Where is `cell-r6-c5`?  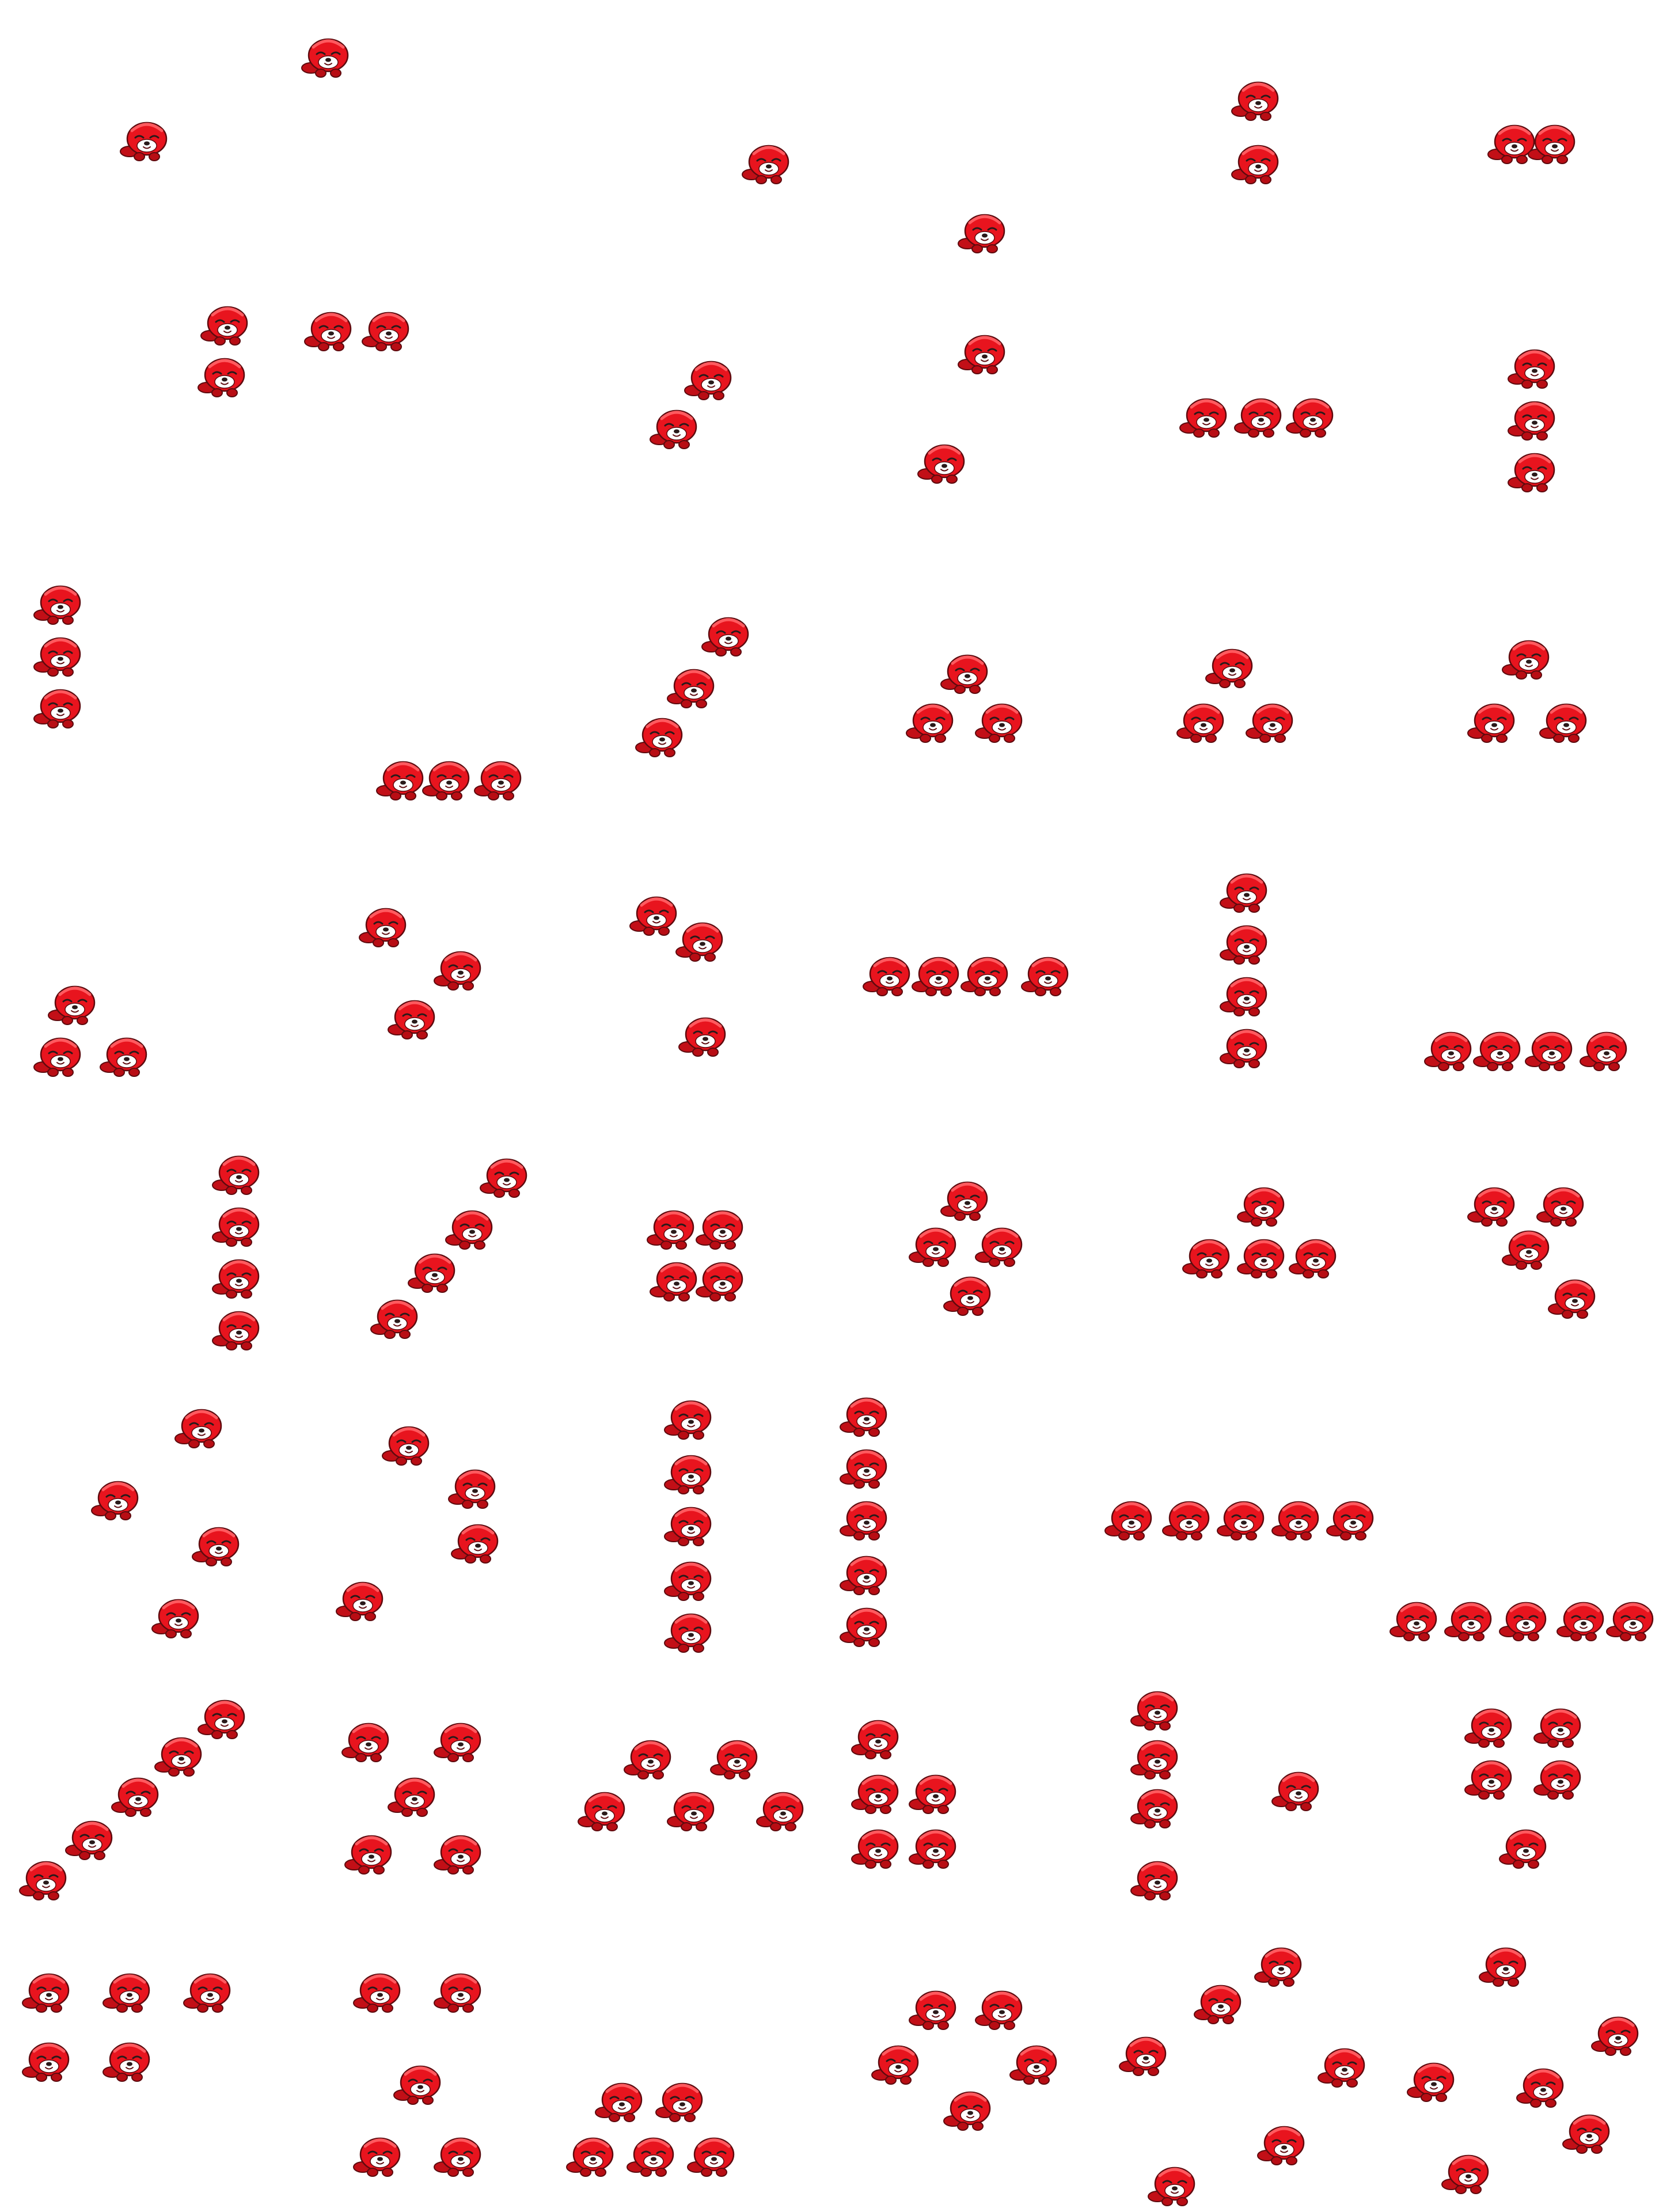
cell-r6-c5 is located at coordinates (1522, 1789).